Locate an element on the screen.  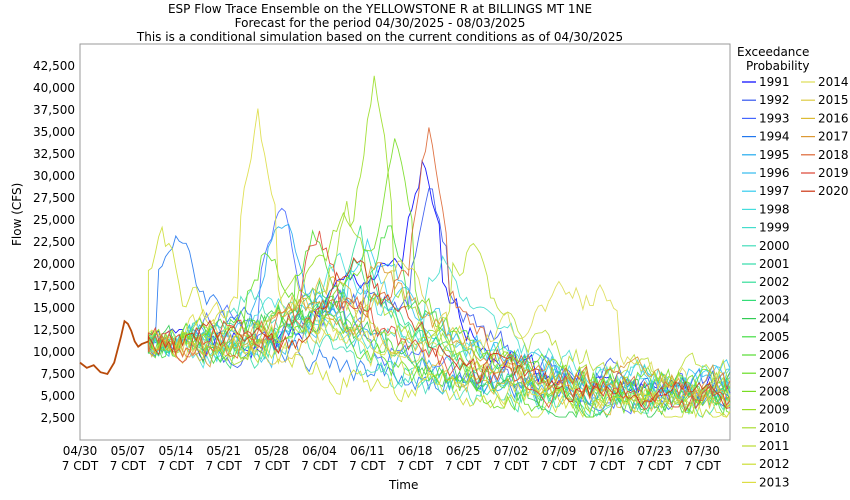
legend-label-2013: 2013 is located at coordinates (774, 482).